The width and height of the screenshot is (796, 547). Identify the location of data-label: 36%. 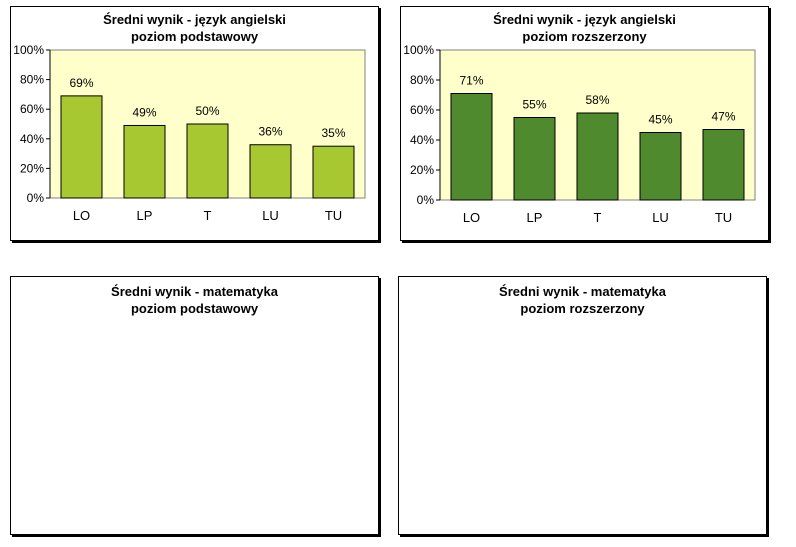
(270, 132).